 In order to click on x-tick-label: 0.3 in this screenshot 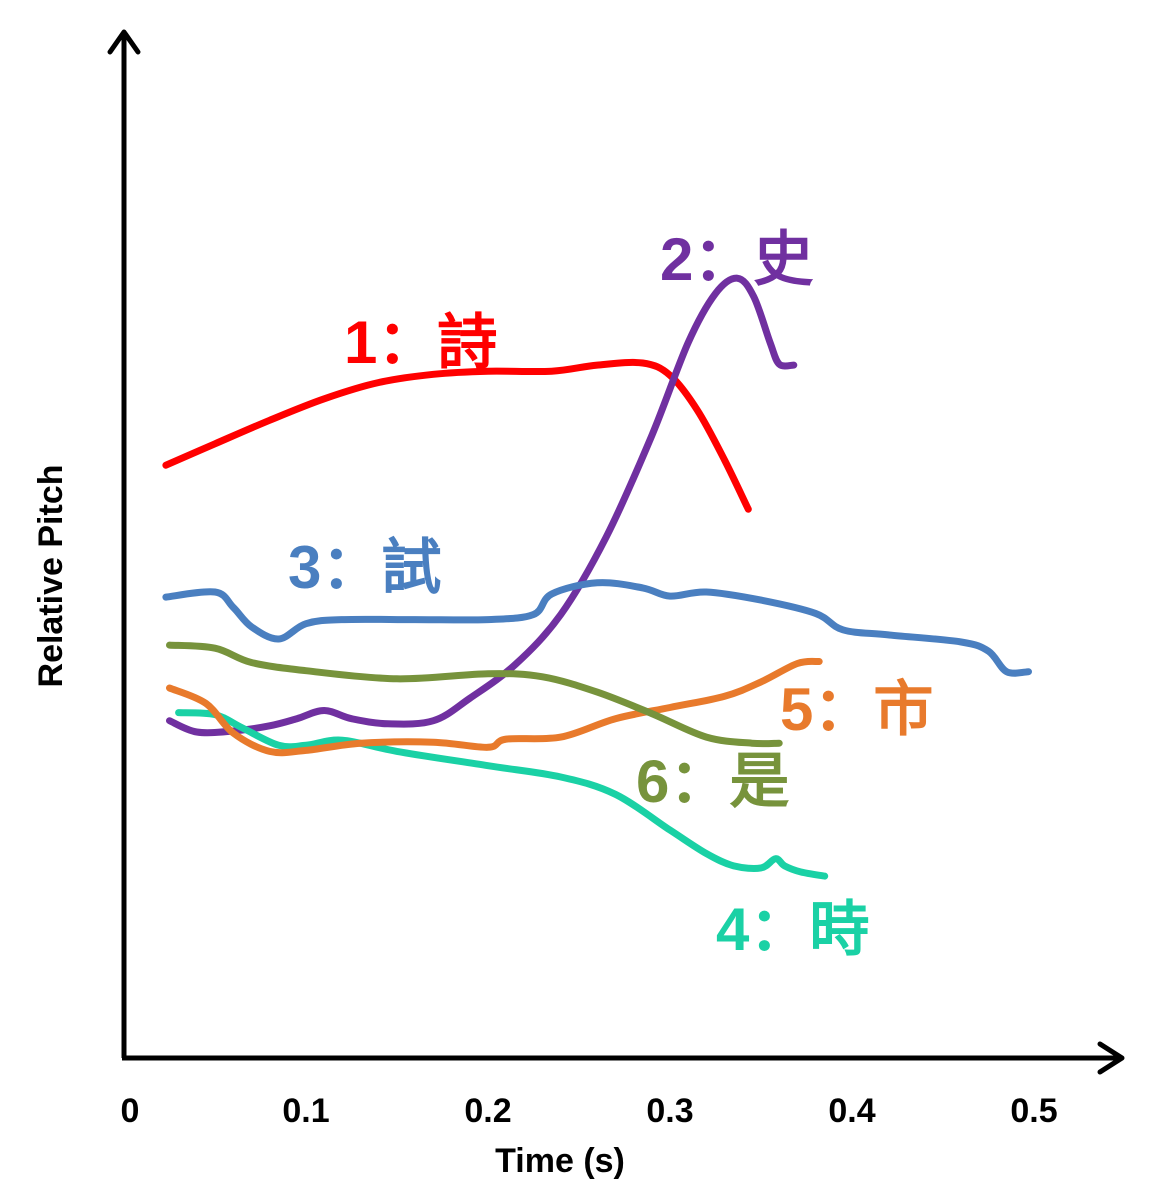, I will do `click(669, 1111)`.